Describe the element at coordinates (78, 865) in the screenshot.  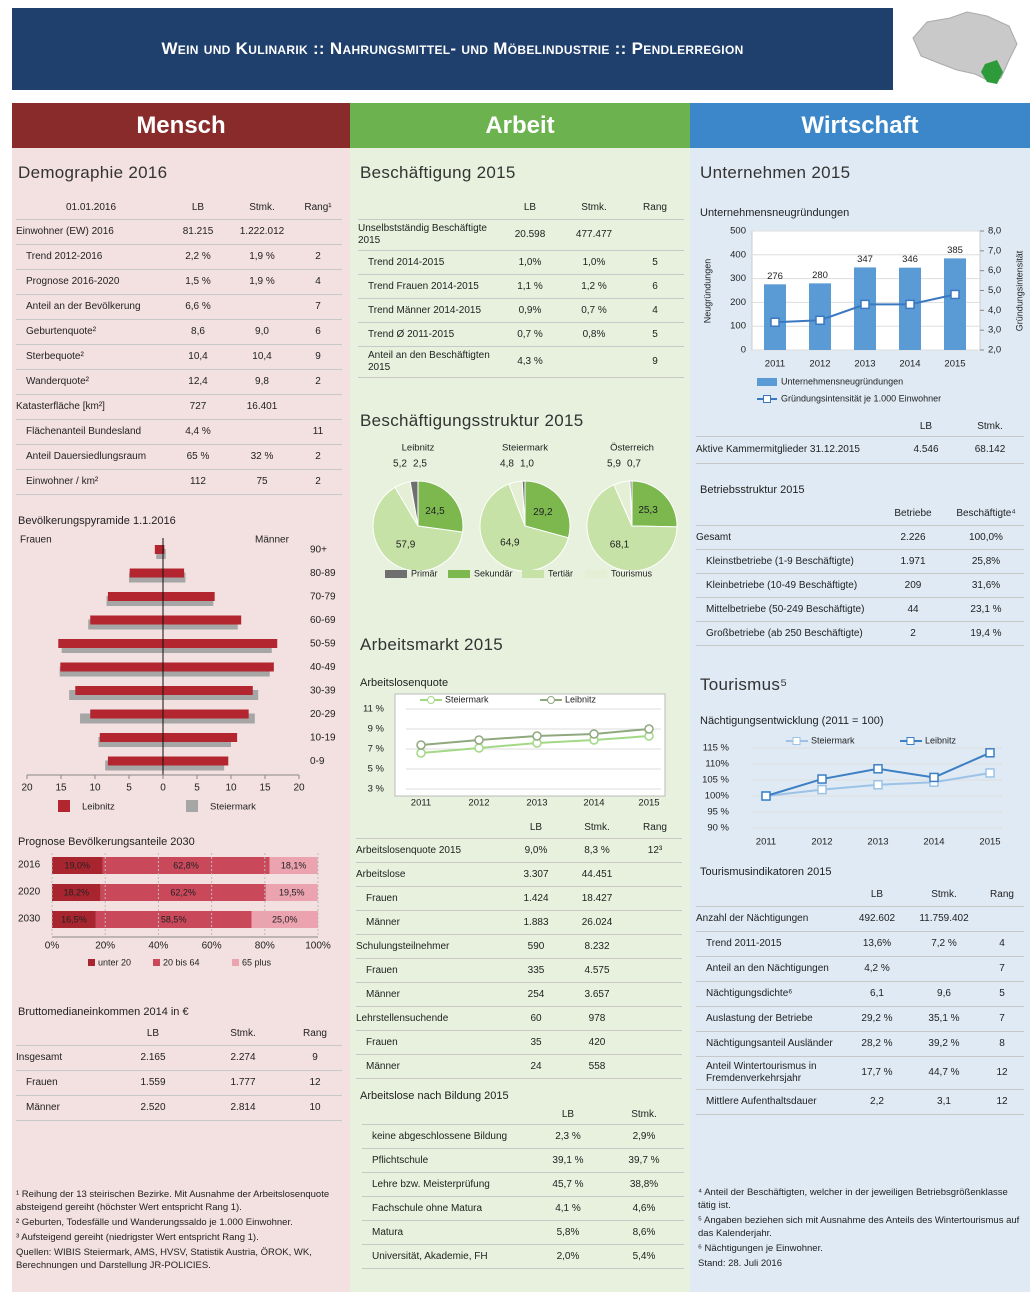
I see `data-label: 19,0%` at that location.